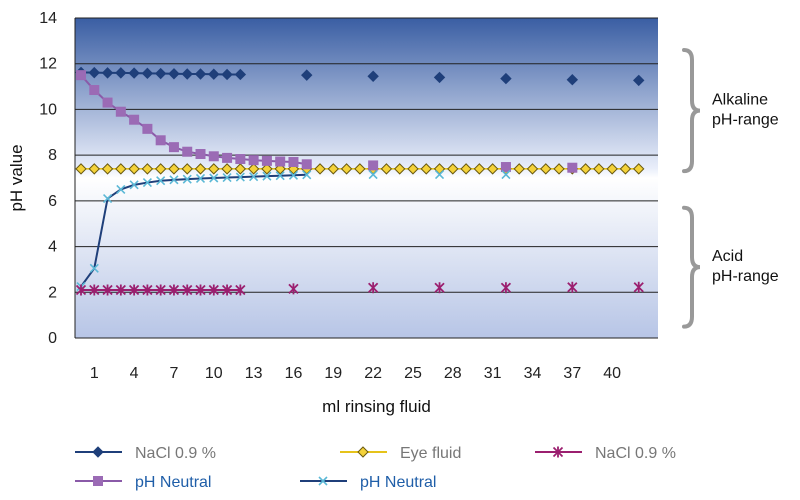 This screenshot has width=800, height=500. I want to click on range-label-line2: pH-range, so click(745, 120).